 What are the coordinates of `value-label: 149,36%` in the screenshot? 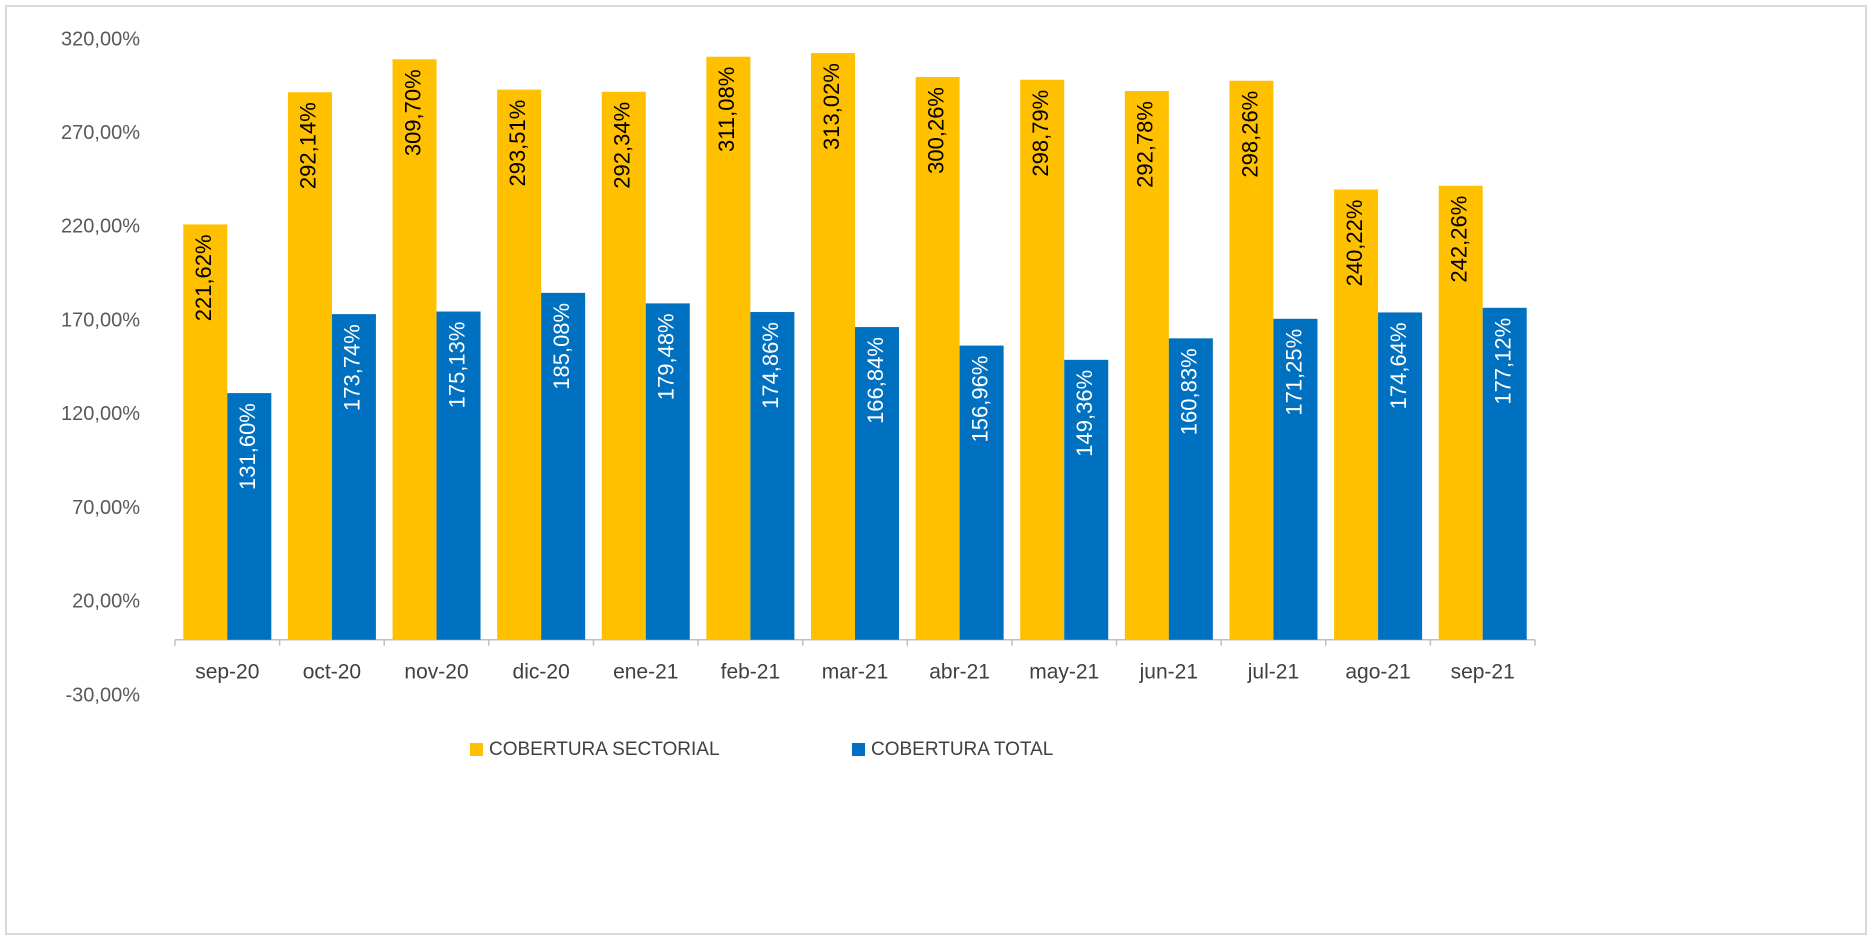 It's located at (1084, 413).